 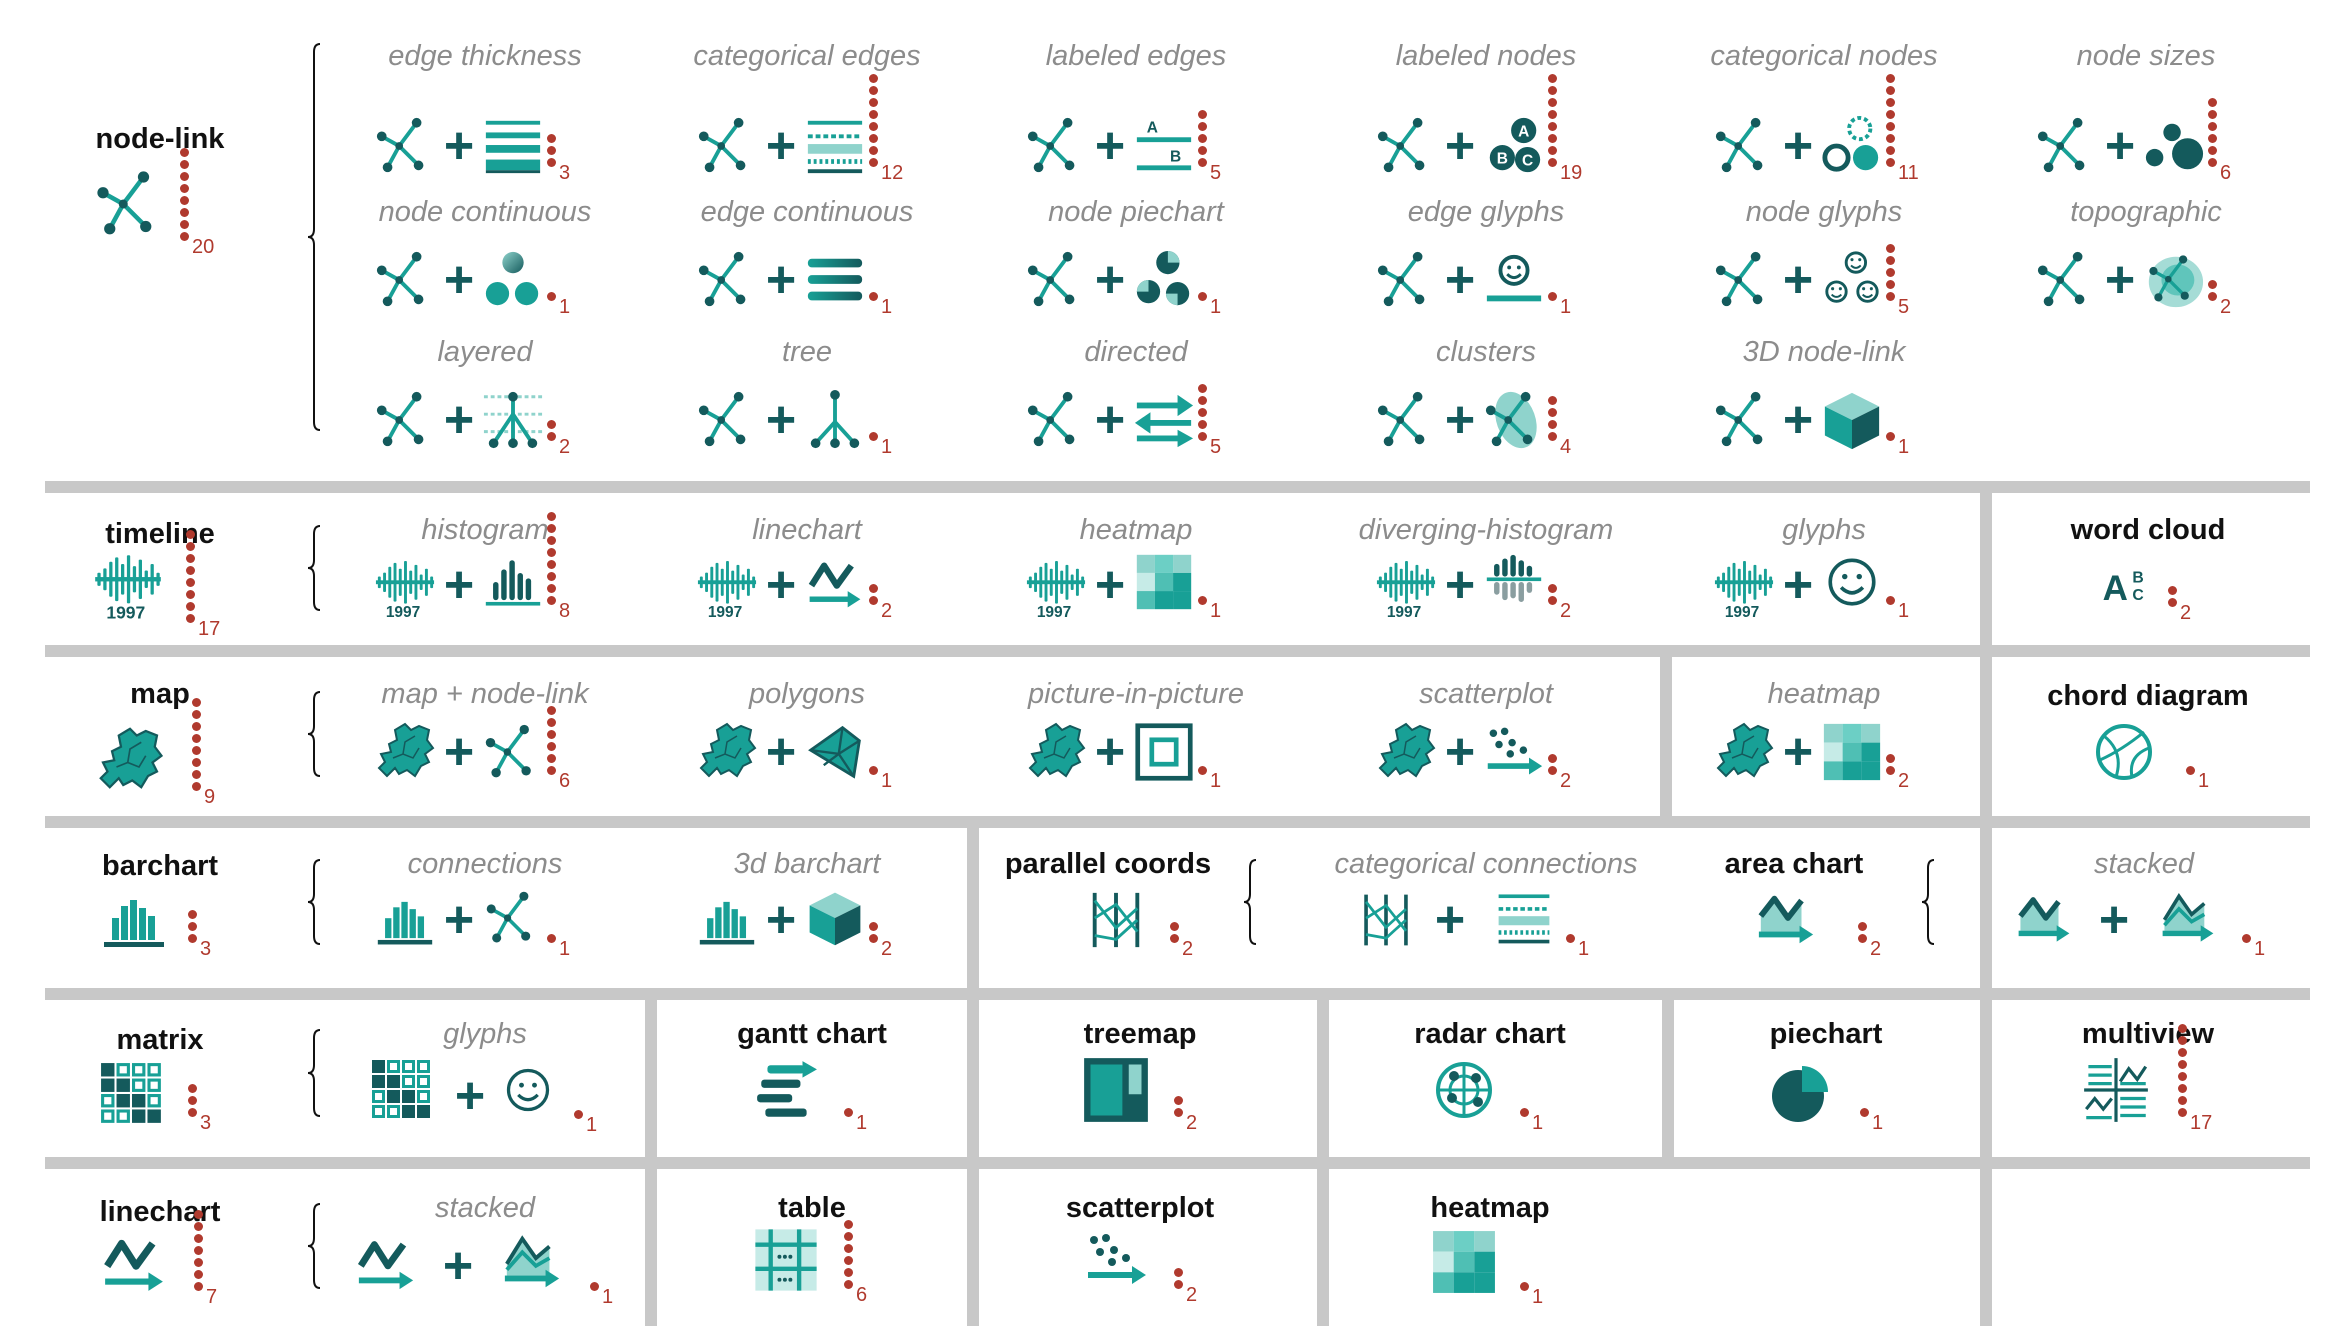 I want to click on sub-item-label: edge continuous, so click(x=807, y=212).